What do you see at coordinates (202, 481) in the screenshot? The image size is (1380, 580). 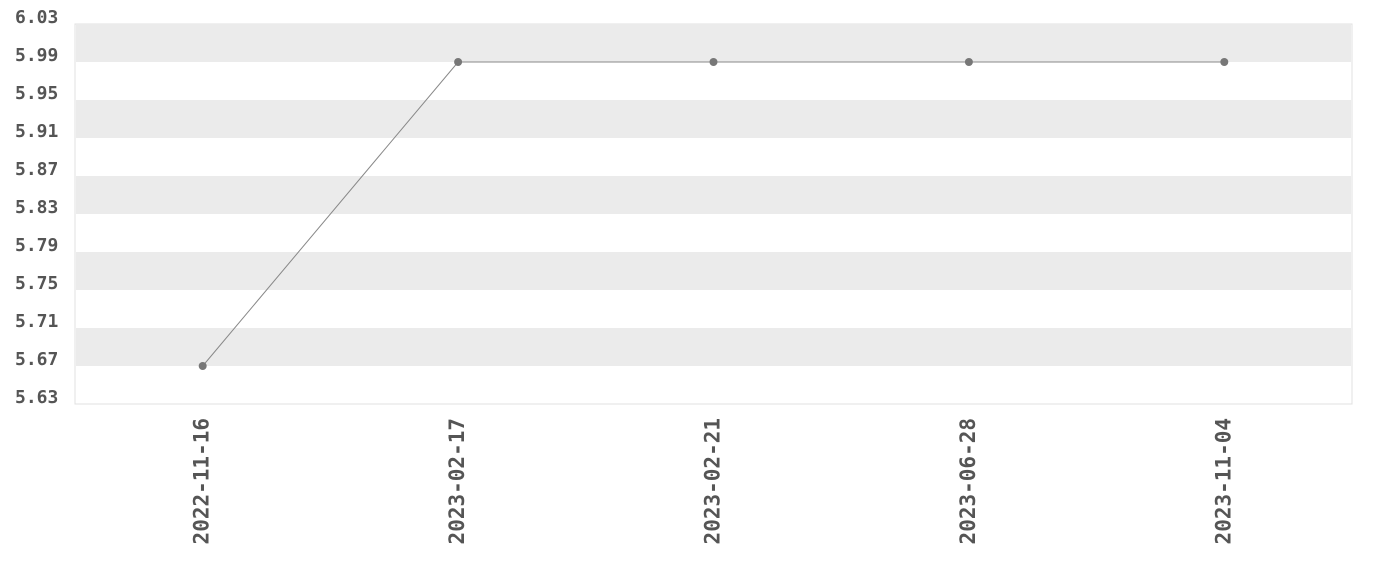 I see `x-tick-label: 2022-11-16` at bounding box center [202, 481].